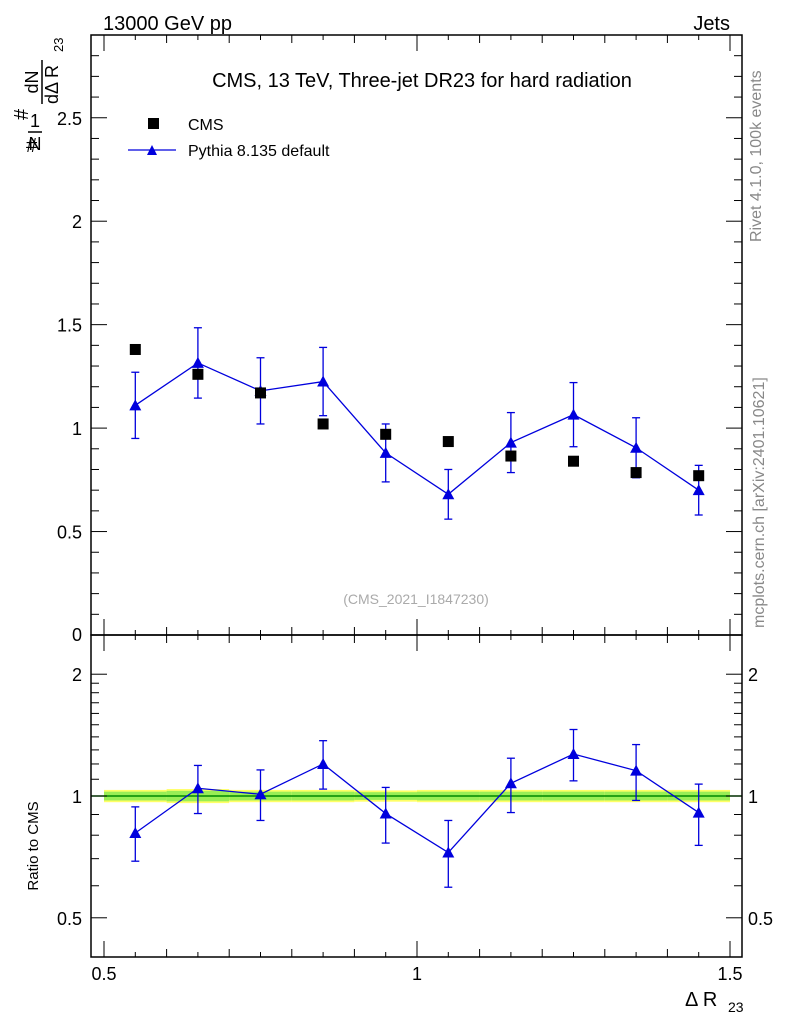 The width and height of the screenshot is (786, 1024). Describe the element at coordinates (729, 974) in the screenshot. I see `xtick-label-2: 1.5` at that location.